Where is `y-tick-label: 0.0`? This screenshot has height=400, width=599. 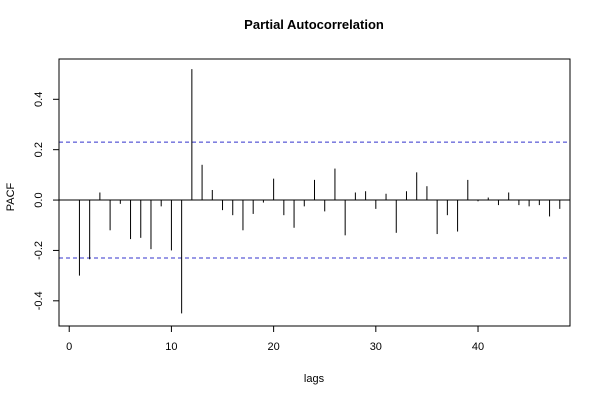
y-tick-label: 0.0 is located at coordinates (39, 199).